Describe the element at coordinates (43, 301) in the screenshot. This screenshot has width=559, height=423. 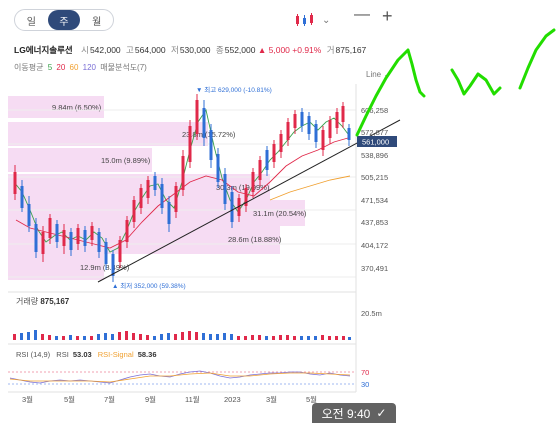
I see `volume-panel-title: 거래량 875,167` at that location.